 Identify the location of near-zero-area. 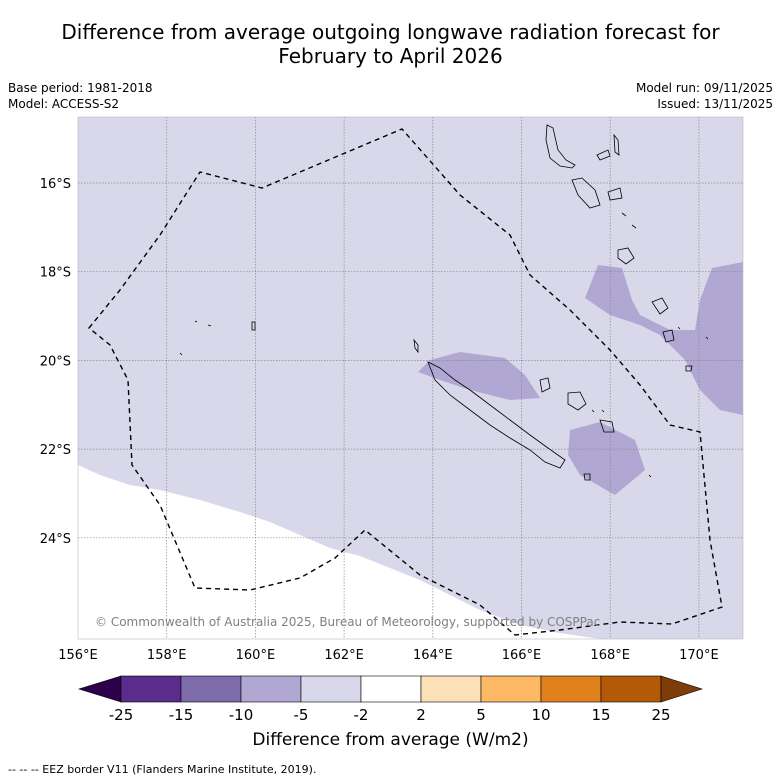
(339, 552).